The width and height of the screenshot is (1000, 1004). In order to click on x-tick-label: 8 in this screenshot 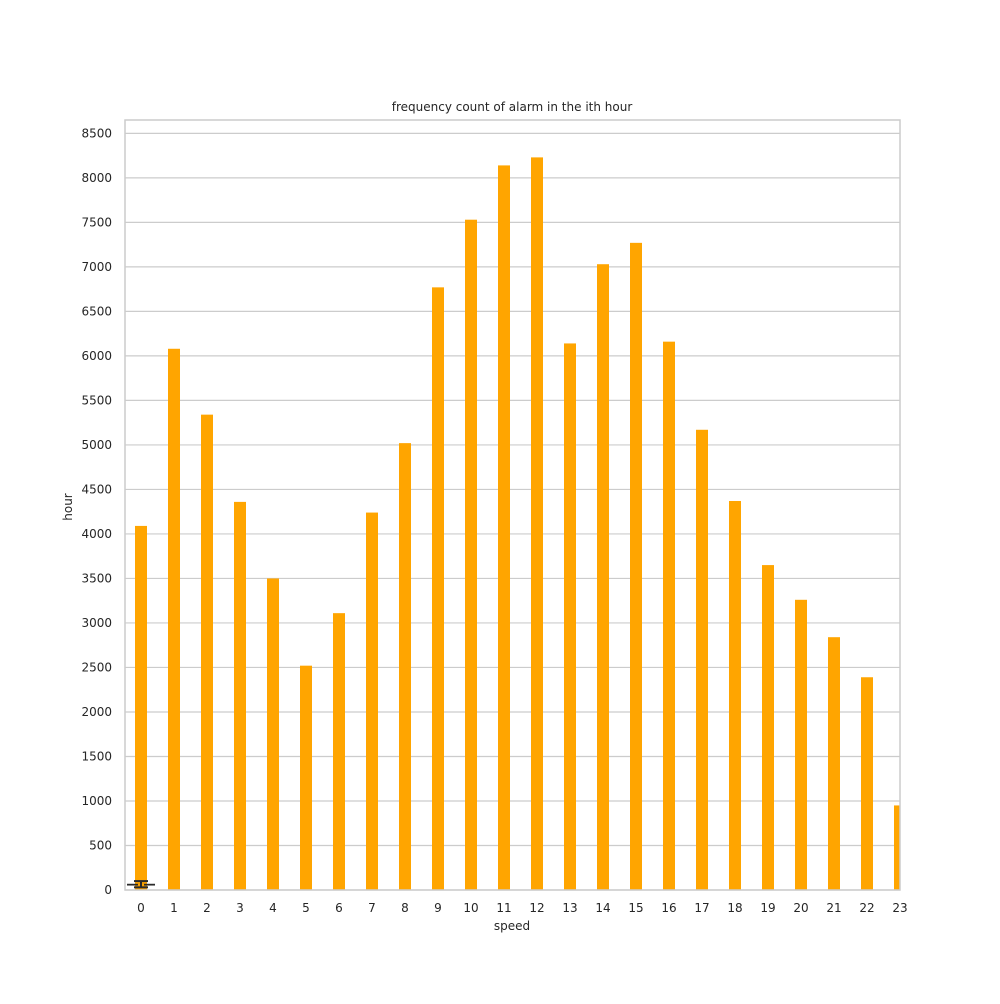, I will do `click(405, 908)`.